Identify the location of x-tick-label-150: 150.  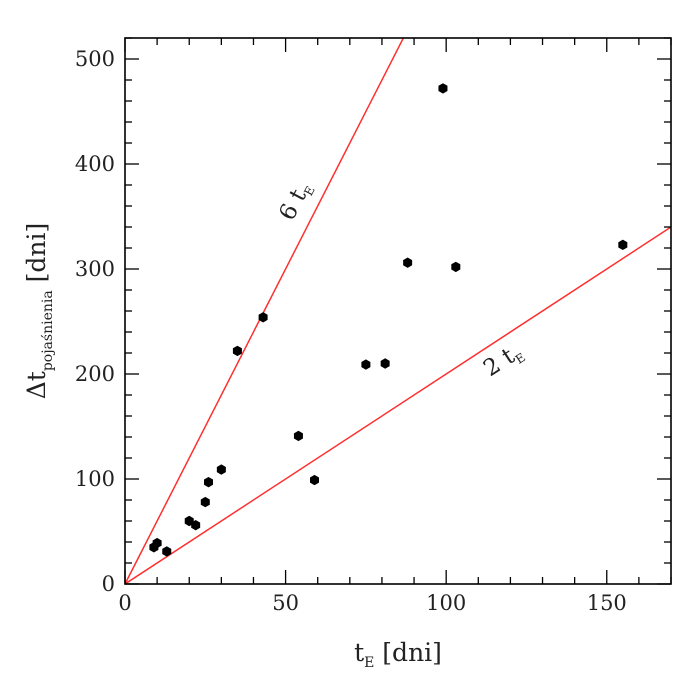
(607, 603).